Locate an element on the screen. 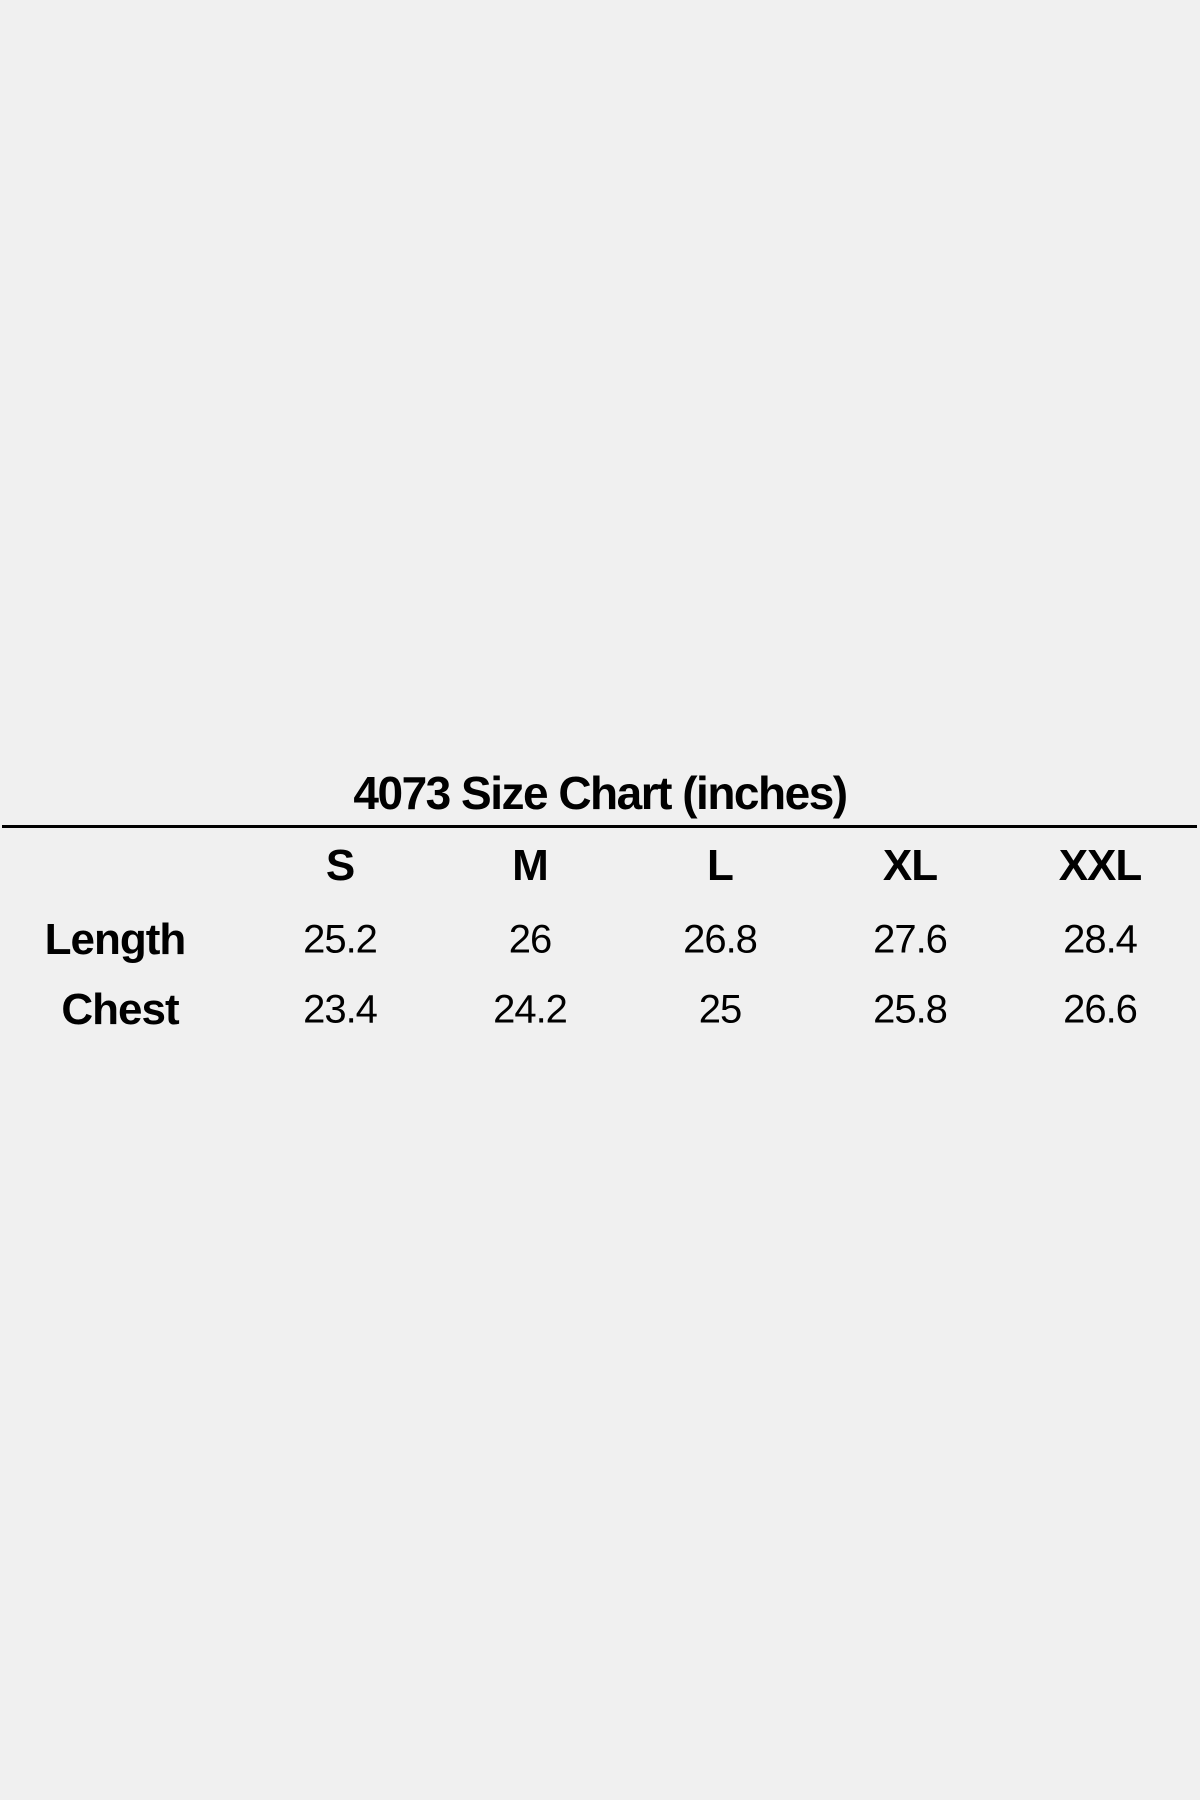 Image resolution: width=1200 pixels, height=1800 pixels. row-label: Length is located at coordinates (115, 939).